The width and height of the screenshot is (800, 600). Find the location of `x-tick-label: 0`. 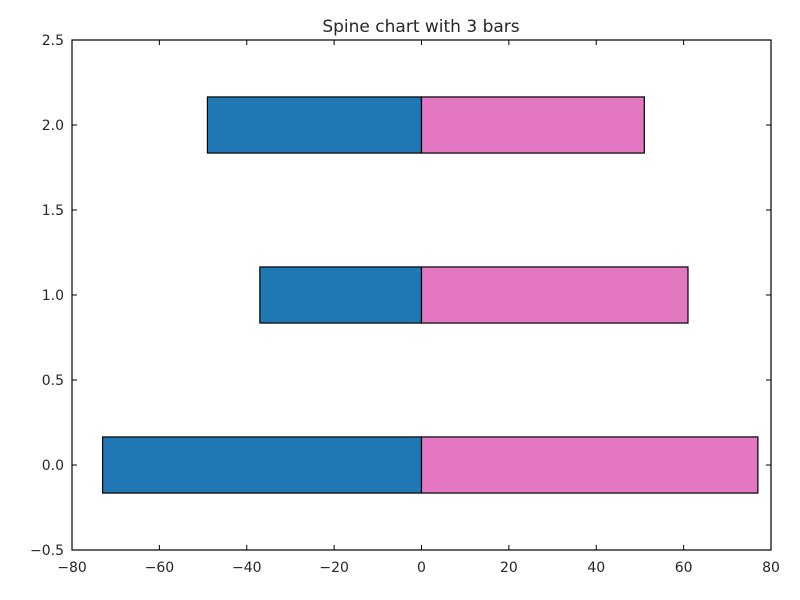

x-tick-label: 0 is located at coordinates (421, 568).